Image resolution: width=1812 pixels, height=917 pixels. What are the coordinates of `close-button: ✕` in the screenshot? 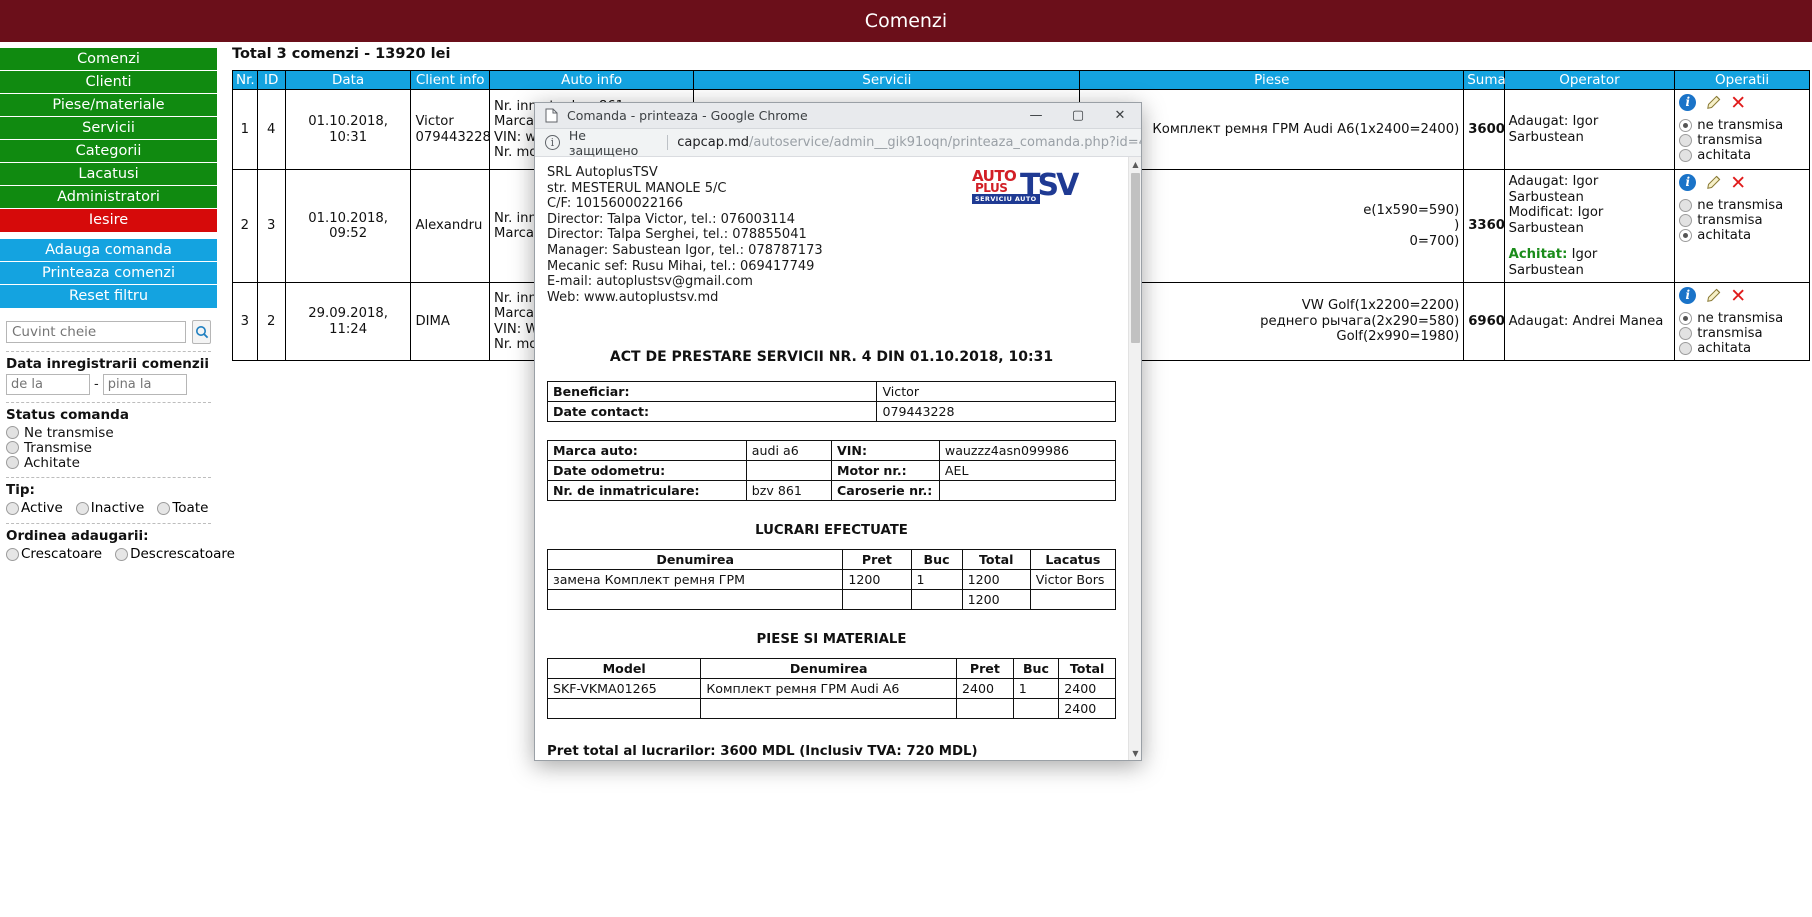 It's located at (1120, 115).